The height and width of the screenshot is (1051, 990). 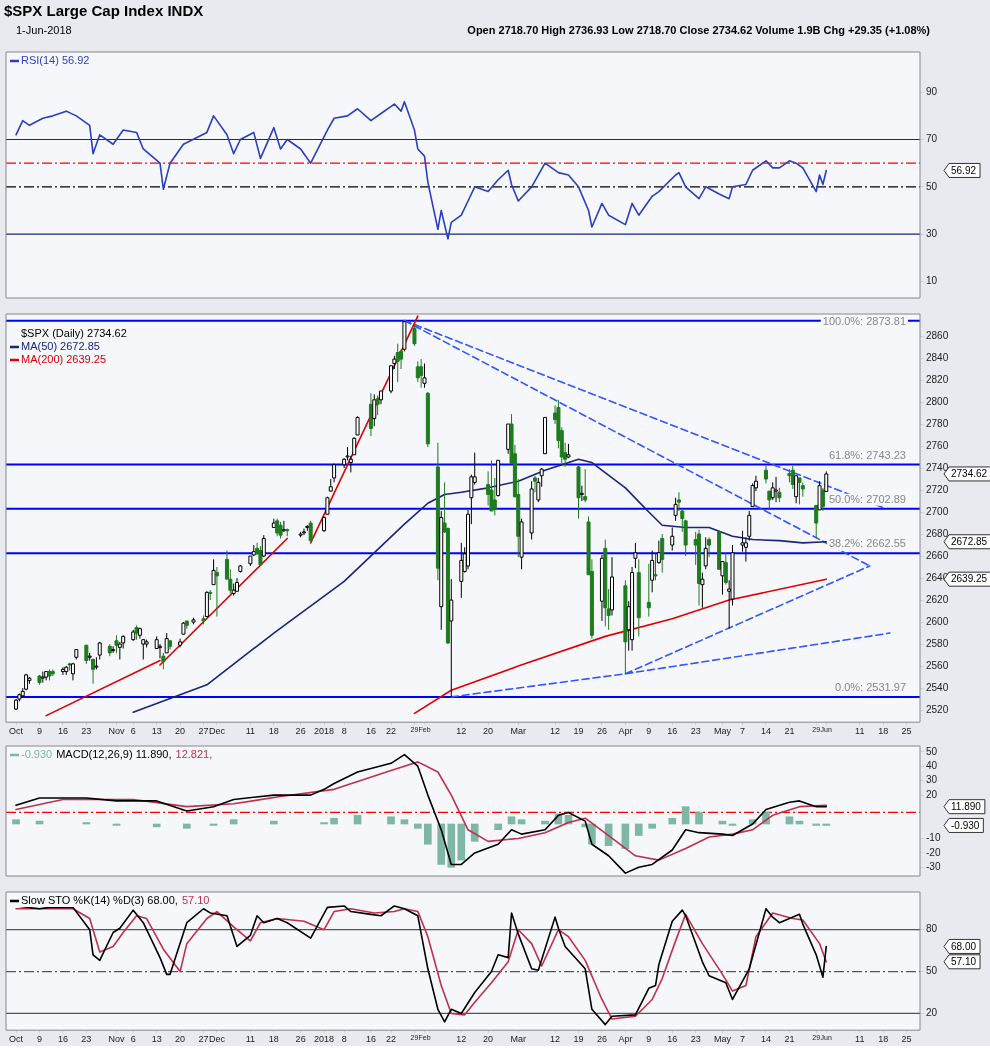 What do you see at coordinates (937, 489) in the screenshot?
I see `y-tick-label: 2720` at bounding box center [937, 489].